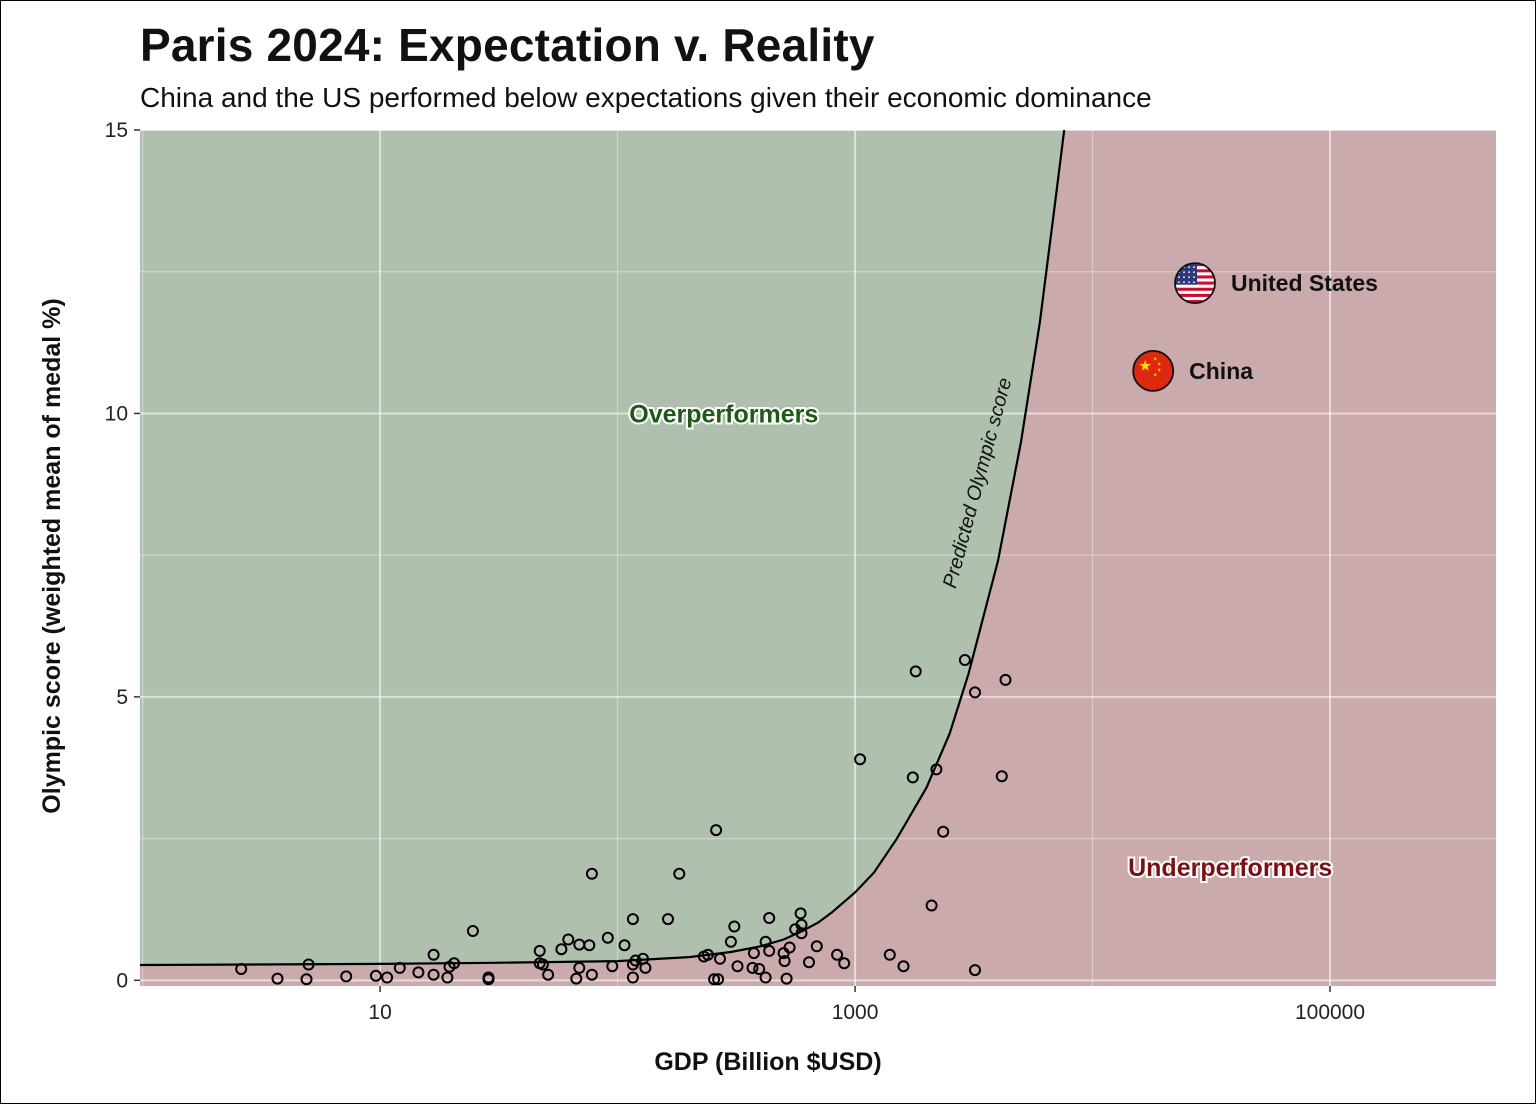 The width and height of the screenshot is (1536, 1104). What do you see at coordinates (116, 130) in the screenshot?
I see `y-tick-label: 15` at bounding box center [116, 130].